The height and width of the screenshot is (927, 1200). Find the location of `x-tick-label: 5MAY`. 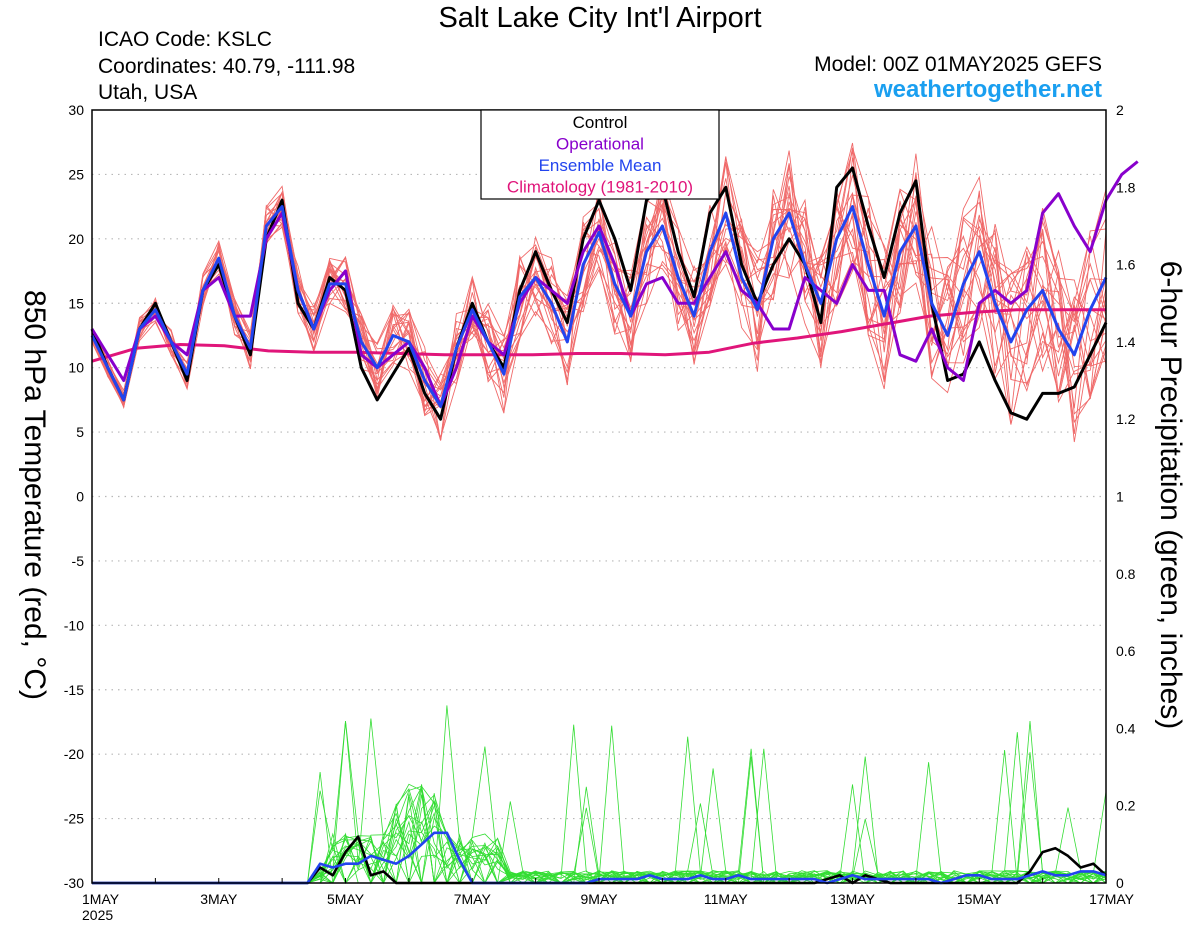

x-tick-label: 5MAY is located at coordinates (346, 899).